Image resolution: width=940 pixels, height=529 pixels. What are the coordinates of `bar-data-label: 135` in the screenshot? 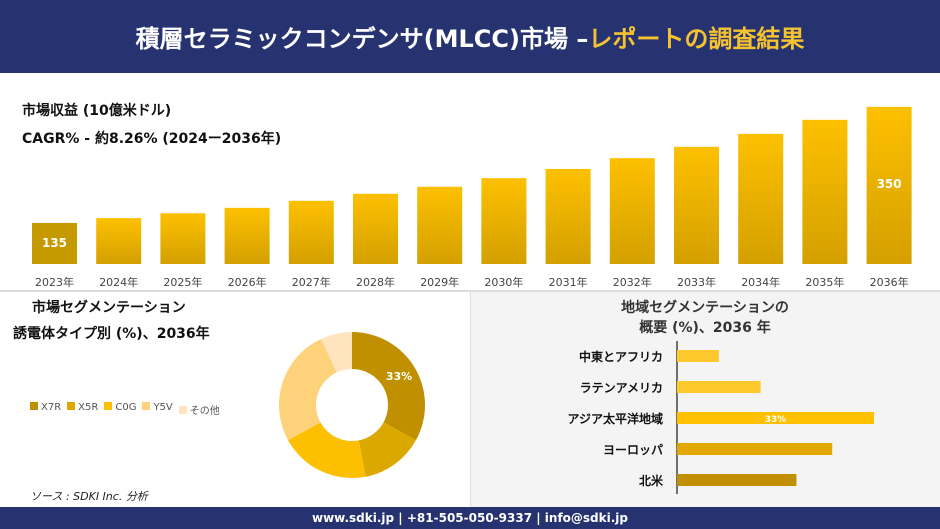 It's located at (54, 243).